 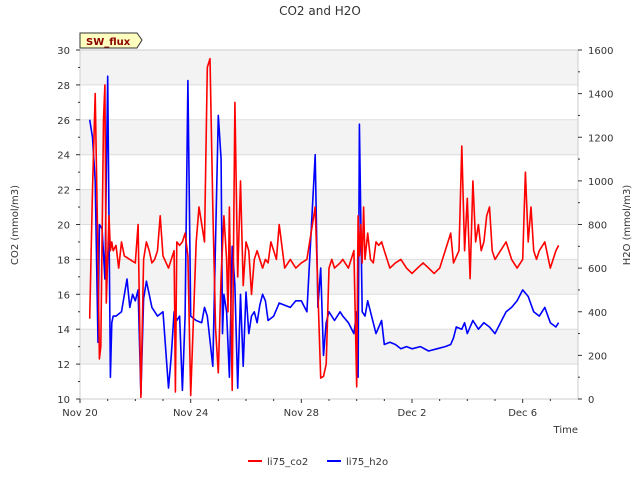 What do you see at coordinates (63, 156) in the screenshot?
I see `left-tick-label: 24` at bounding box center [63, 156].